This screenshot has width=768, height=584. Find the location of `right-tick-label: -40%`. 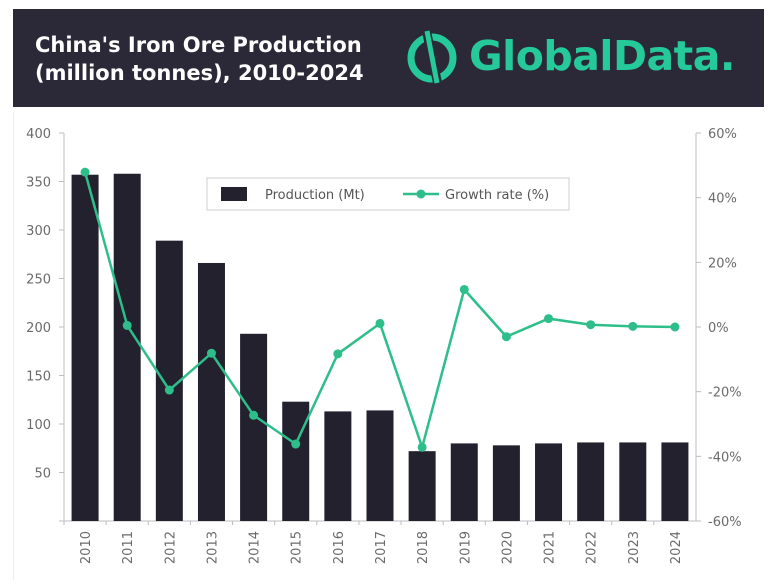

right-tick-label: -40% is located at coordinates (725, 457).